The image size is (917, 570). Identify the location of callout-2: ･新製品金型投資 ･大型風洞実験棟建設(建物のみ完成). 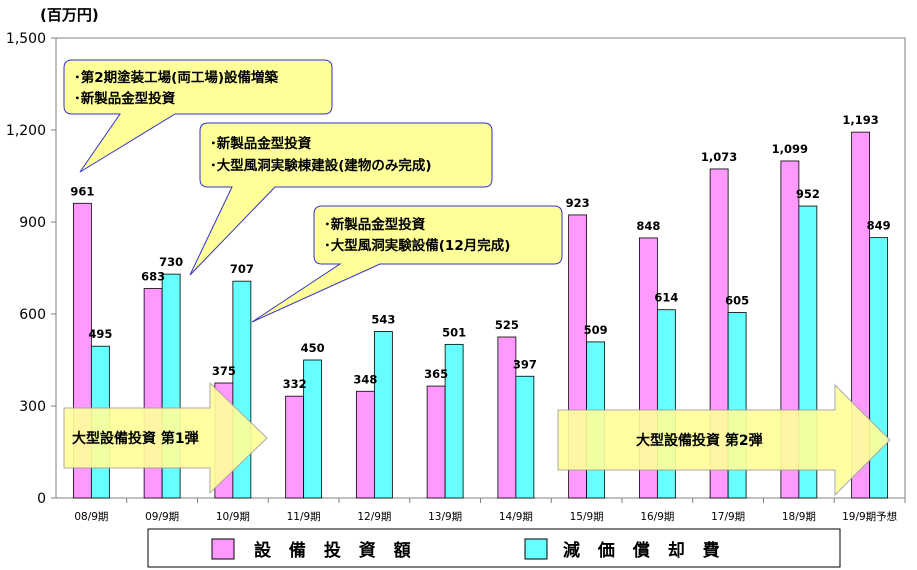
(341, 199).